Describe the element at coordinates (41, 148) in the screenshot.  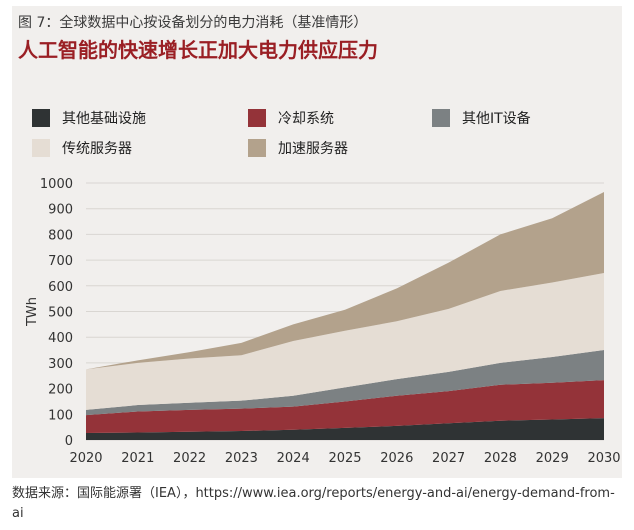
I see `legend-swatch-conventional-servers` at that location.